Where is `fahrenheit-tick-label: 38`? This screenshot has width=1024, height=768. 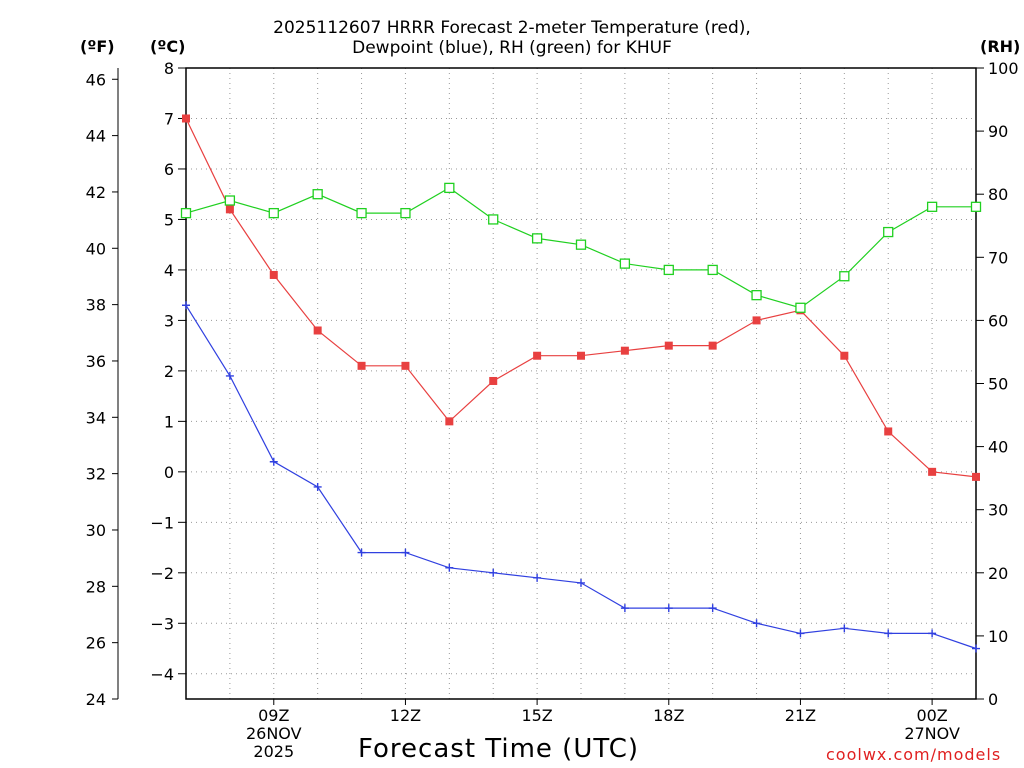 fahrenheit-tick-label: 38 is located at coordinates (96, 305).